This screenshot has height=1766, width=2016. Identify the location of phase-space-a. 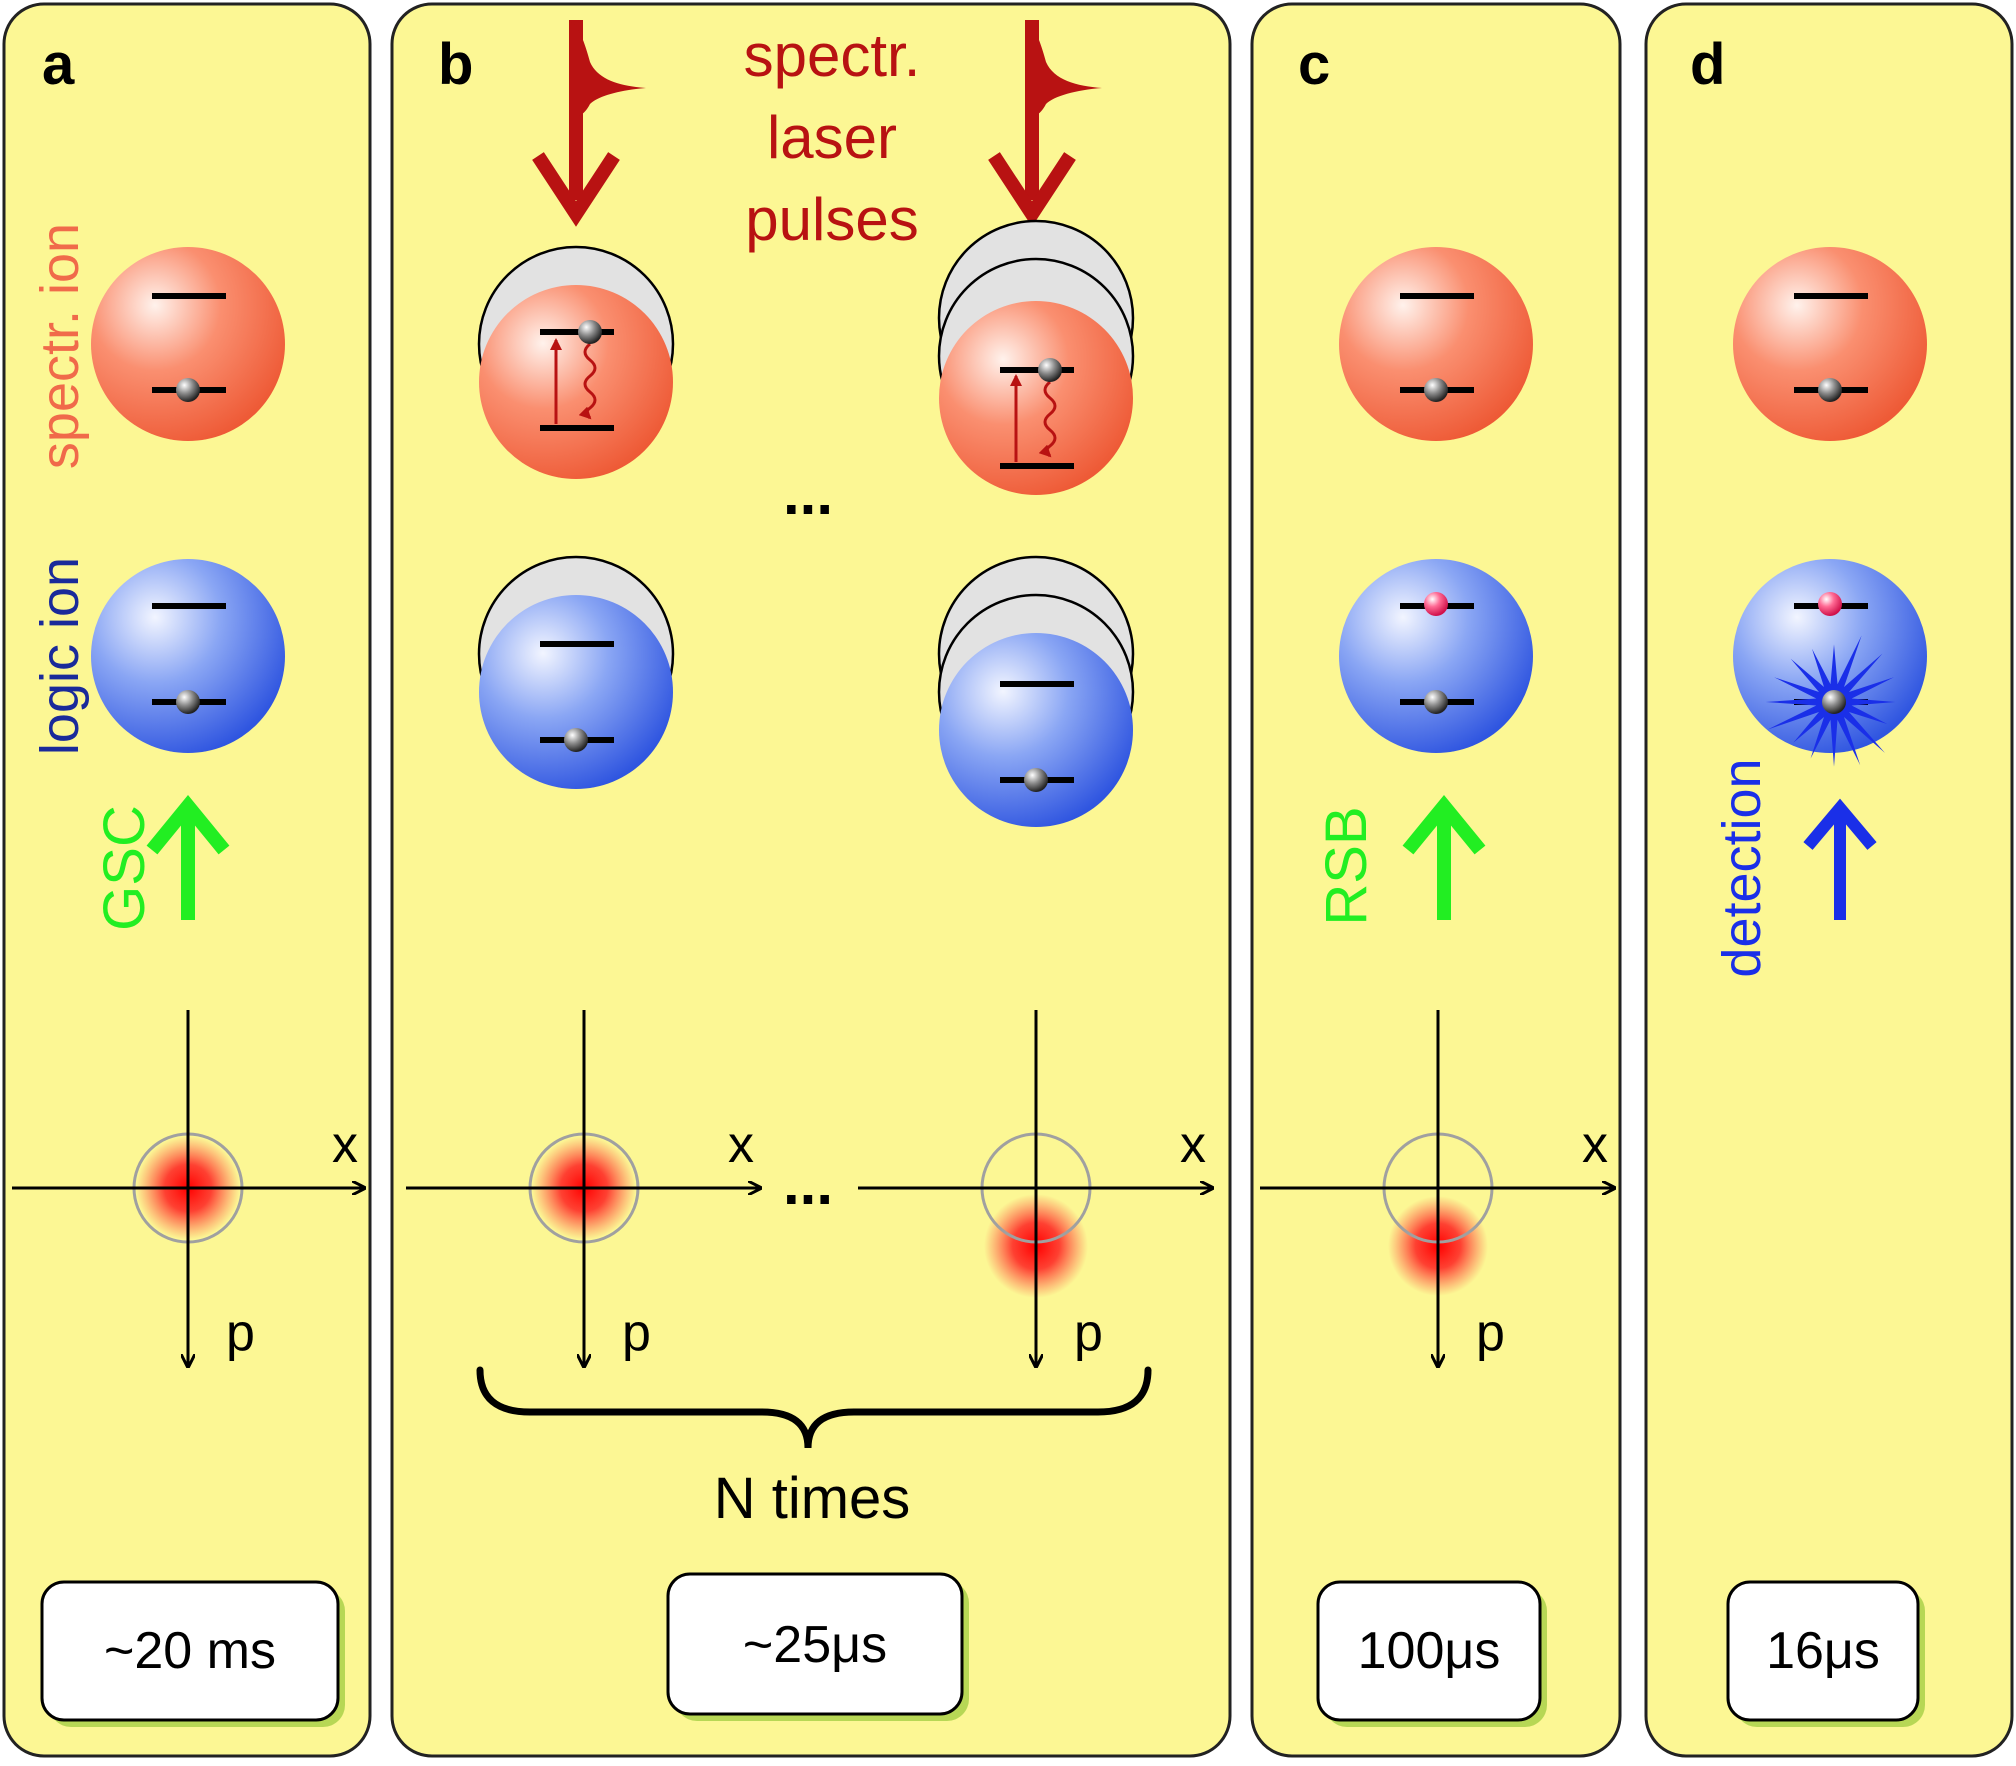
(188, 1188).